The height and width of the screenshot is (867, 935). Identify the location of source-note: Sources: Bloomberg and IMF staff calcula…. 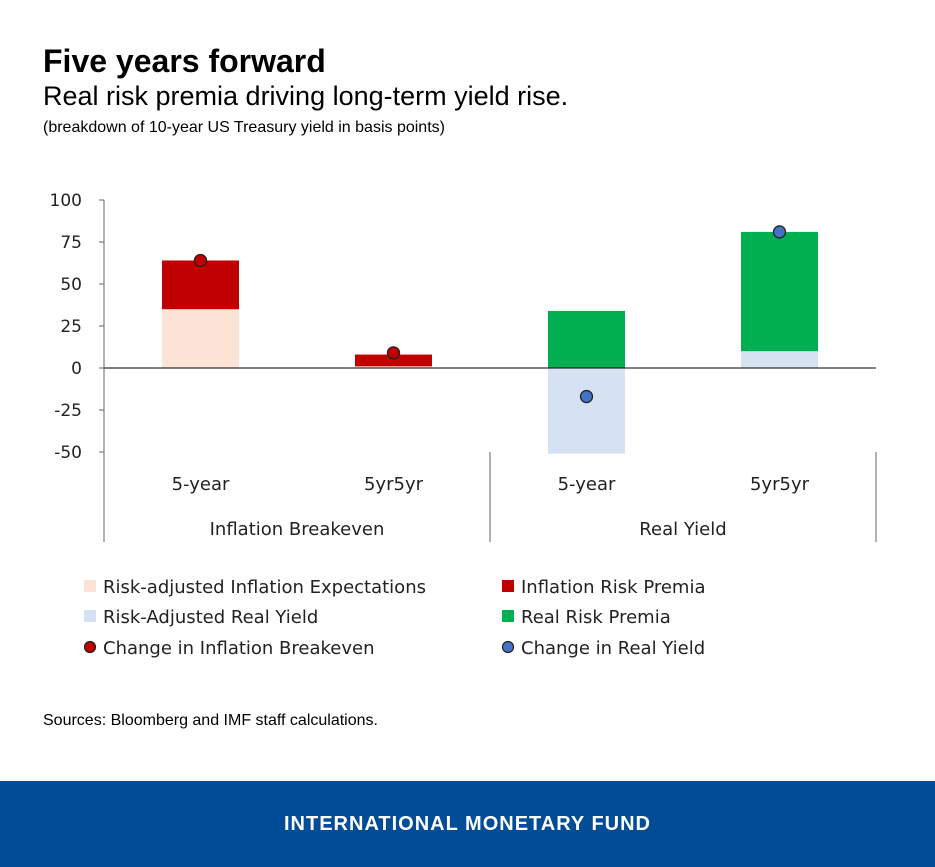
(210, 720).